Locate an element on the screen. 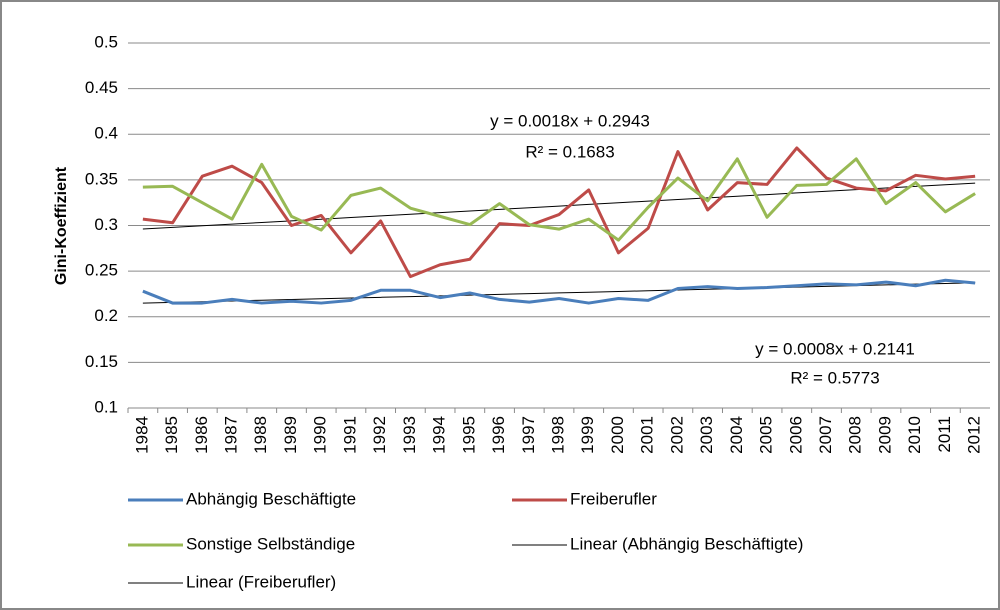 The image size is (1000, 610). x-tick-label: 2003 is located at coordinates (706, 435).